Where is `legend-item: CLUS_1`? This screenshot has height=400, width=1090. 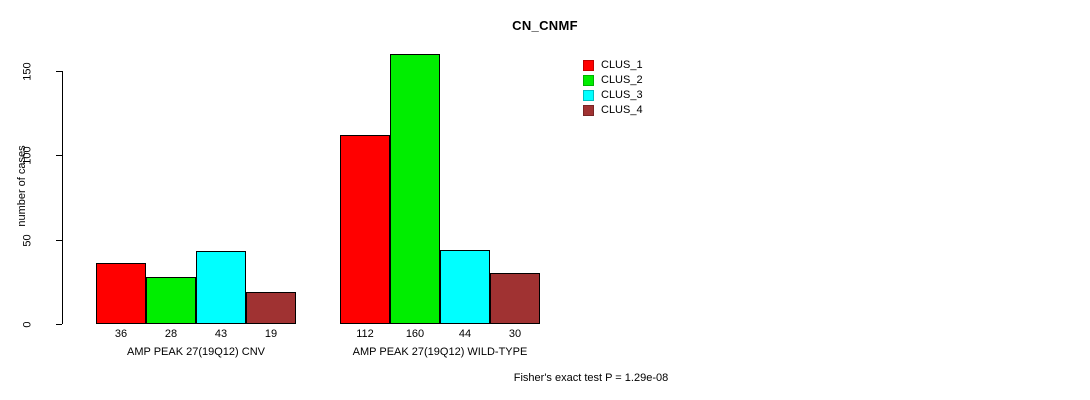 legend-item: CLUS_1 is located at coordinates (613, 65).